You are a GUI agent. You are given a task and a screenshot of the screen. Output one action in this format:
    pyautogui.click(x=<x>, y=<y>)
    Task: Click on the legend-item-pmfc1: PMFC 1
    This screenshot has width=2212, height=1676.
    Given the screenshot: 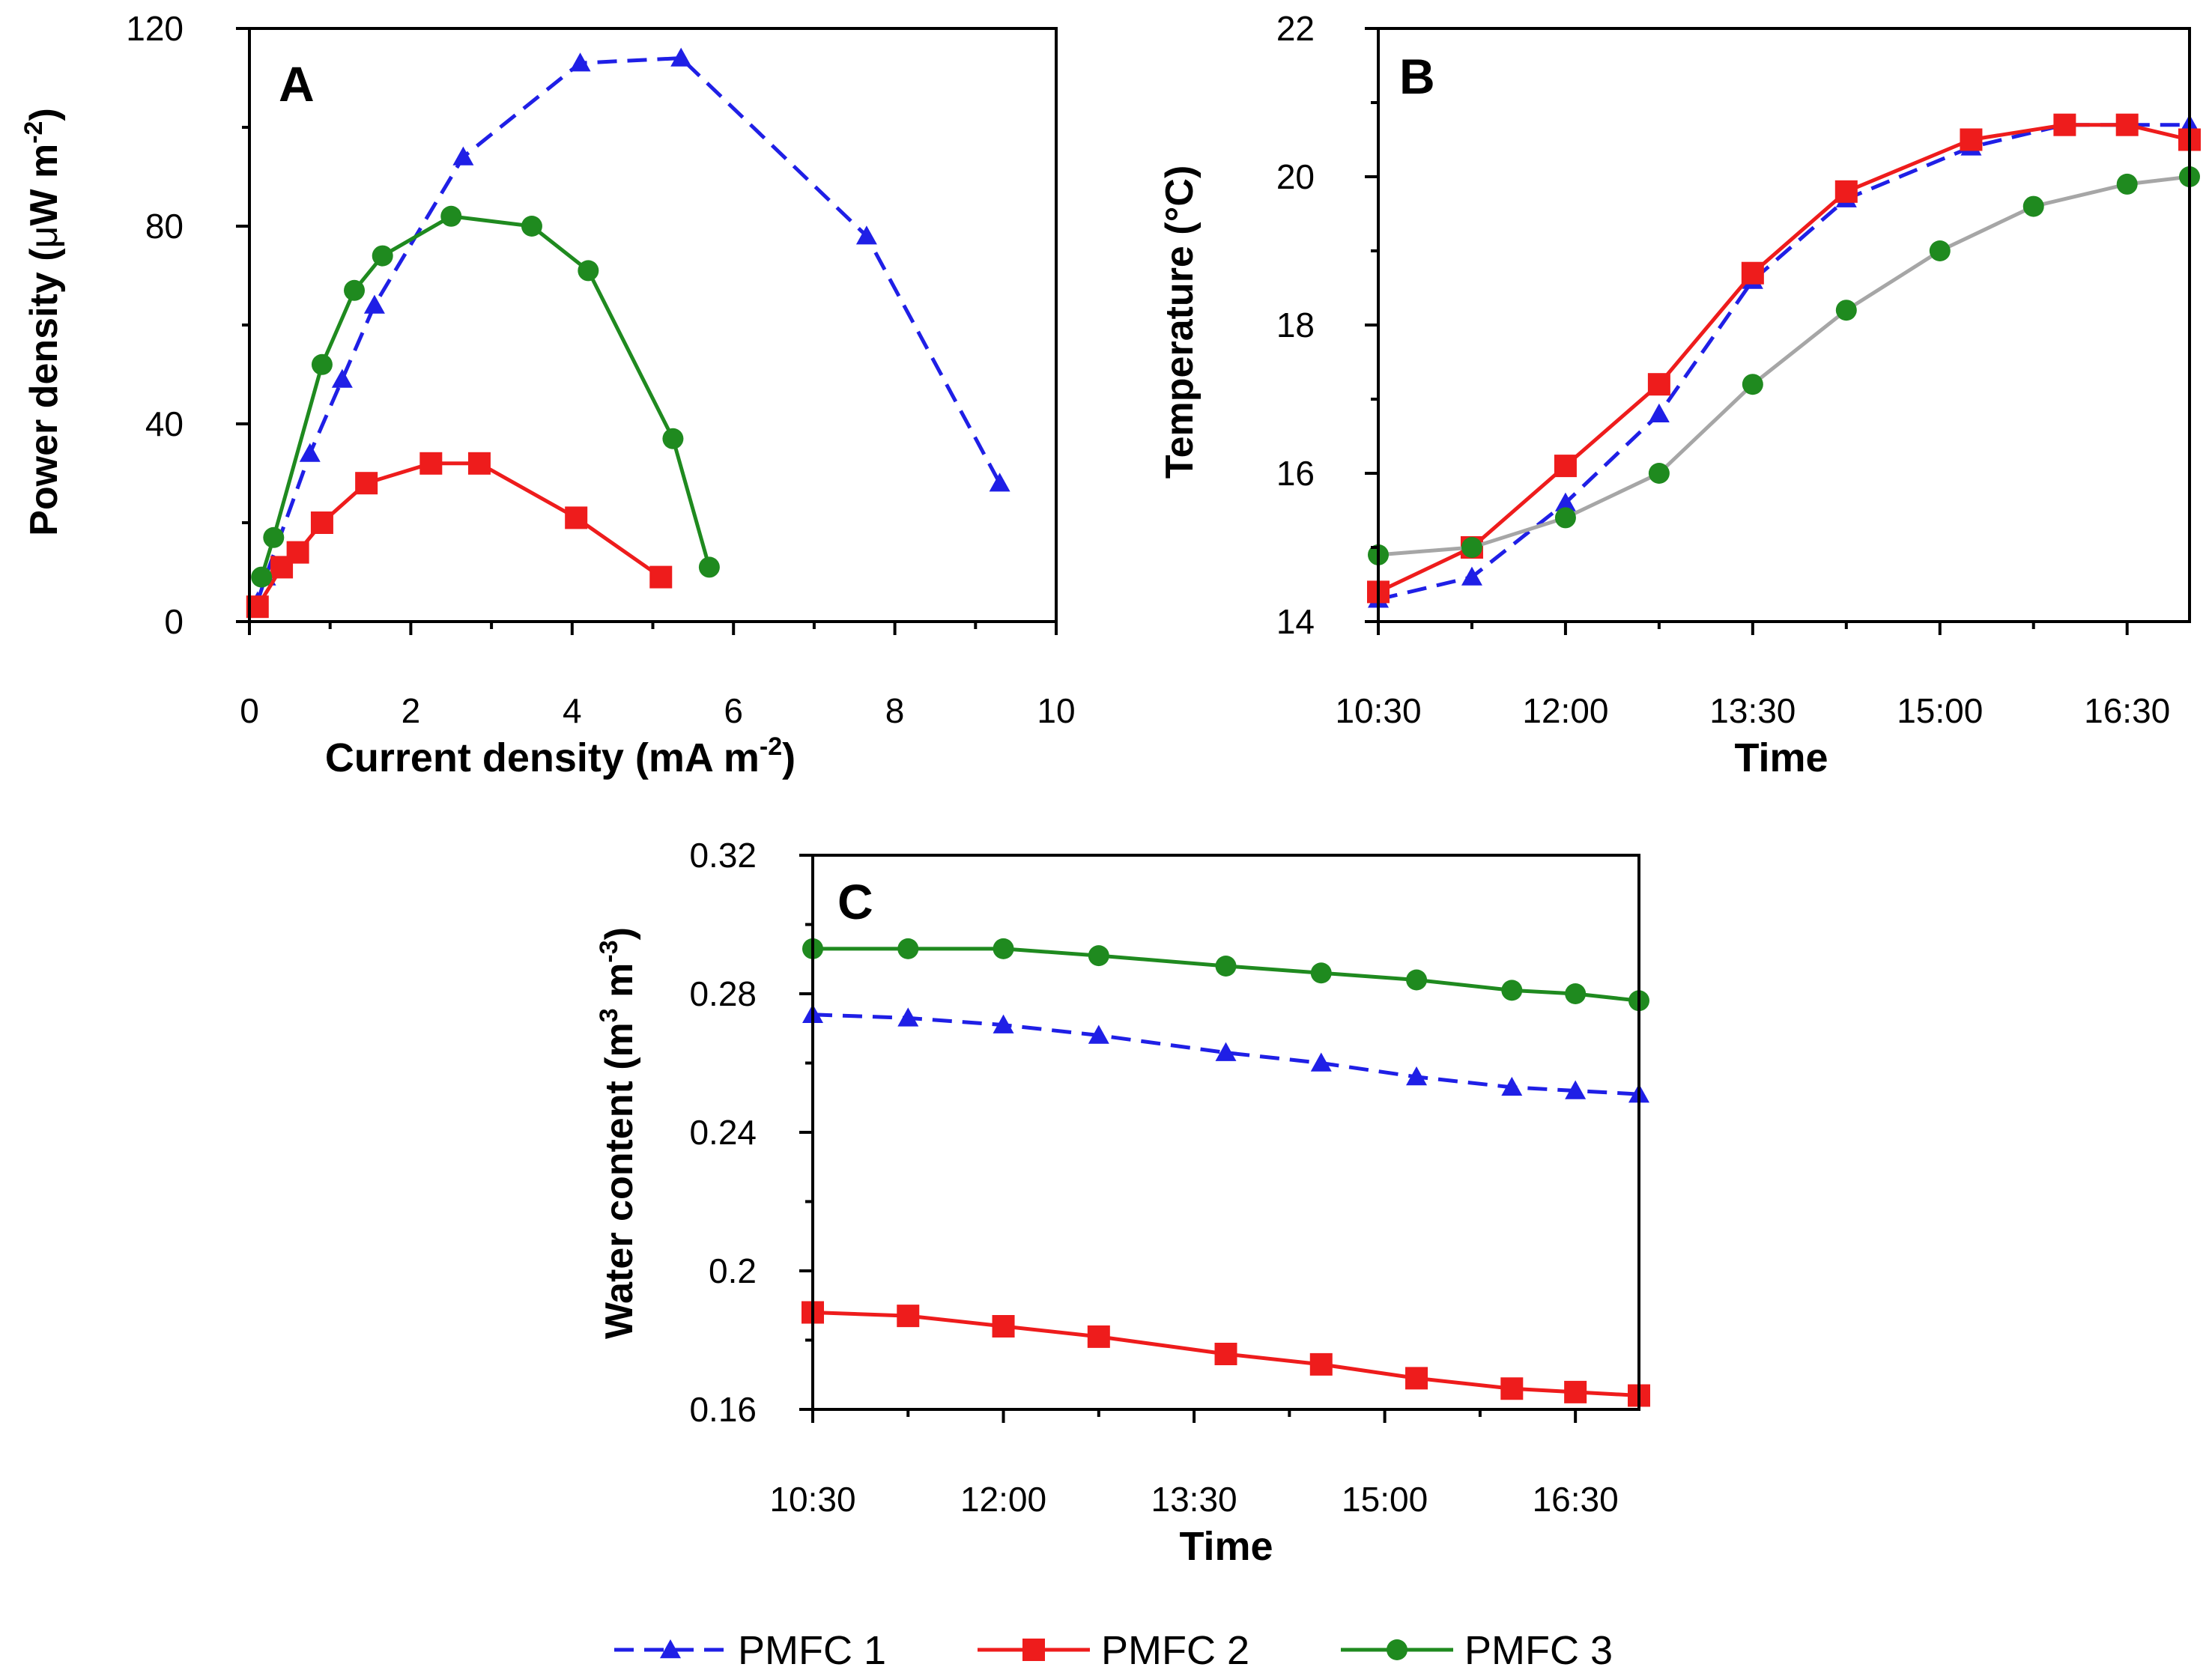 What is the action you would take?
    pyautogui.click(x=750, y=1651)
    